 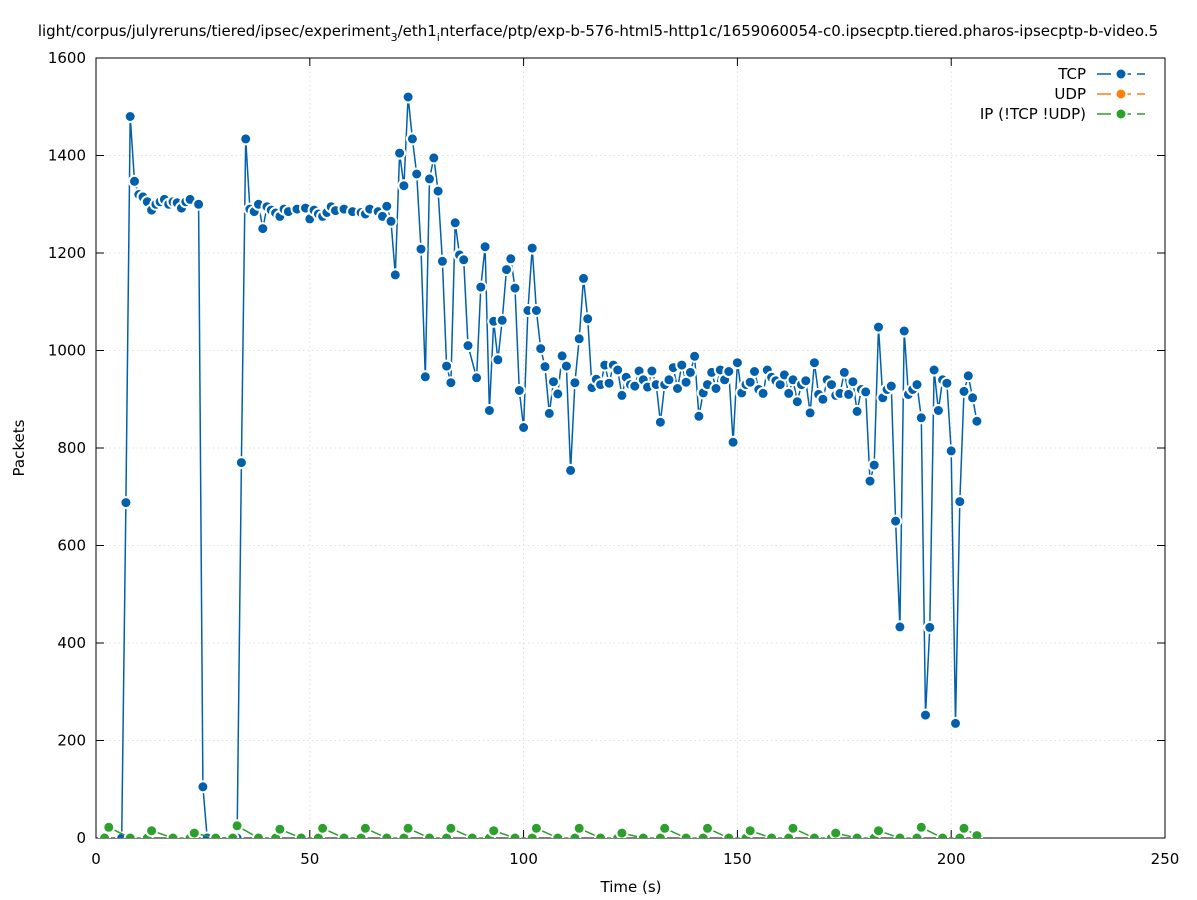 What do you see at coordinates (737, 859) in the screenshot?
I see `x-tick-label: 150` at bounding box center [737, 859].